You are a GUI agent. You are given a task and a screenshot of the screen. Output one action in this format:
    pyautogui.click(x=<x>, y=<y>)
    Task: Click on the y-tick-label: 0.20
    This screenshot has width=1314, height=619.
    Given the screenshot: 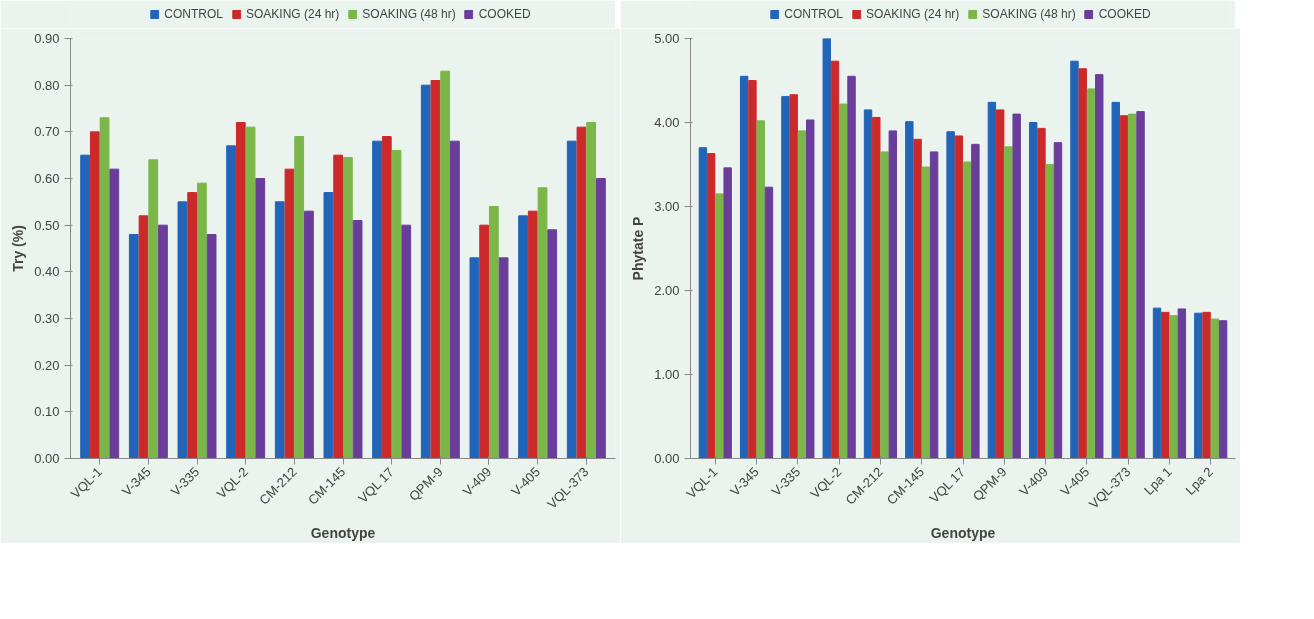 What is the action you would take?
    pyautogui.click(x=47, y=365)
    